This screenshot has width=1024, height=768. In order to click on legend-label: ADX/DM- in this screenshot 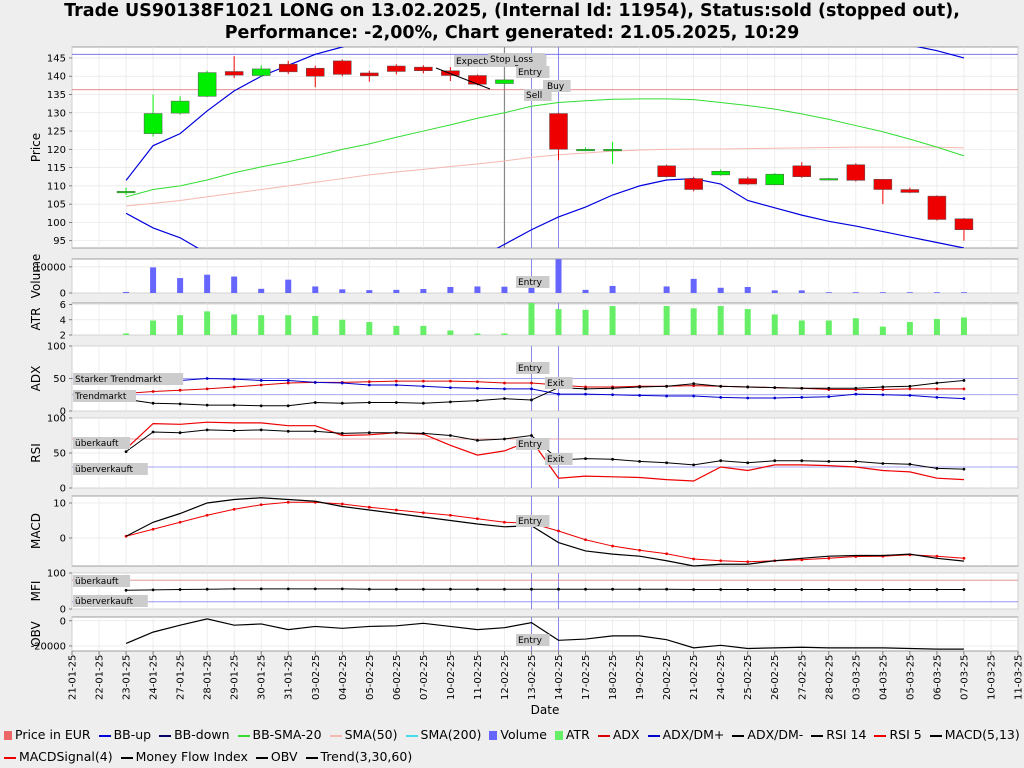, I will do `click(775, 734)`.